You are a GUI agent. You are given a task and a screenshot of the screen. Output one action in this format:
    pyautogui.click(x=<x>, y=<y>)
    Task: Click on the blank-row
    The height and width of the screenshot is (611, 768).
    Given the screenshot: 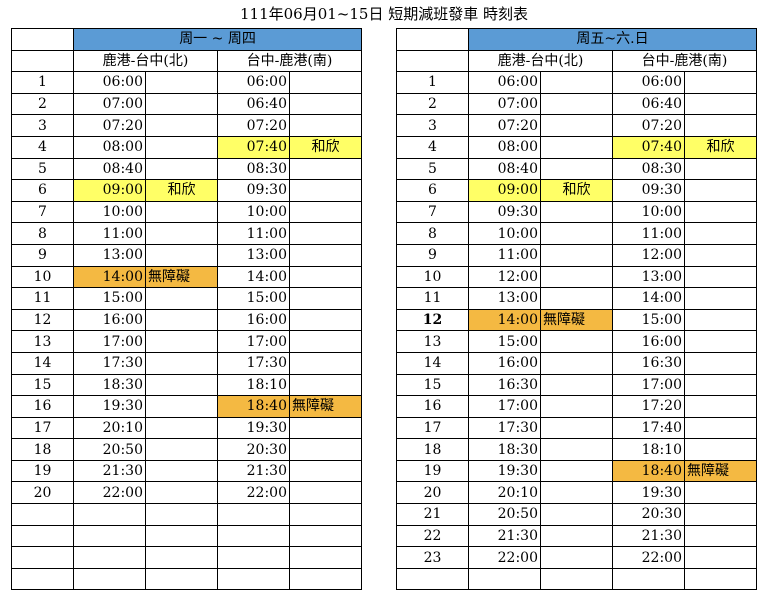 What is the action you would take?
    pyautogui.click(x=187, y=579)
    